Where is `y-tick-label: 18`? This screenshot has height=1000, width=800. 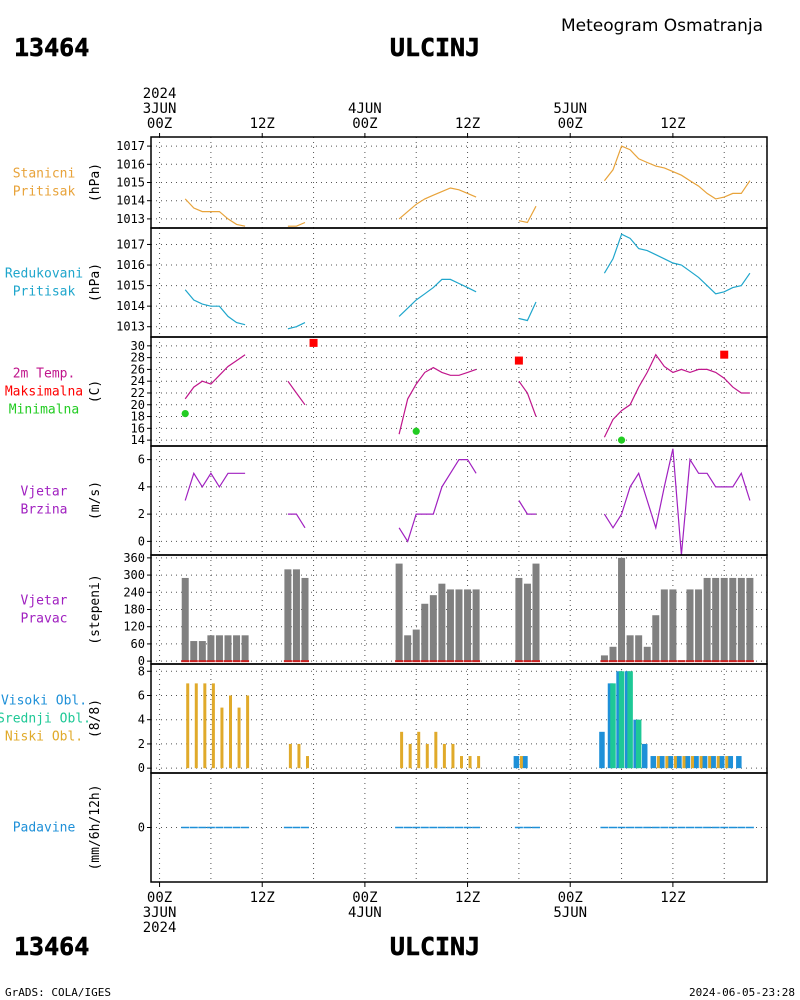
y-tick-label: 18 is located at coordinates (138, 417).